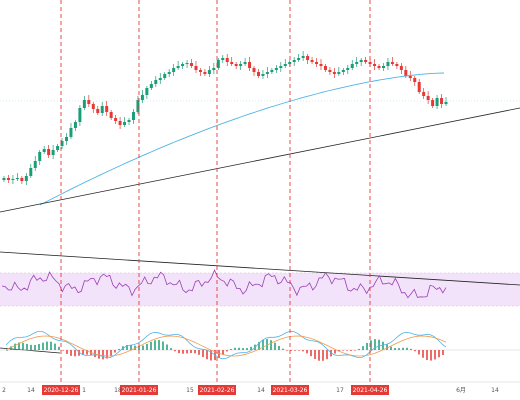 Image resolution: width=520 pixels, height=400 pixels. What do you see at coordinates (31, 390) in the screenshot?
I see `x-tick-label: 14` at bounding box center [31, 390].